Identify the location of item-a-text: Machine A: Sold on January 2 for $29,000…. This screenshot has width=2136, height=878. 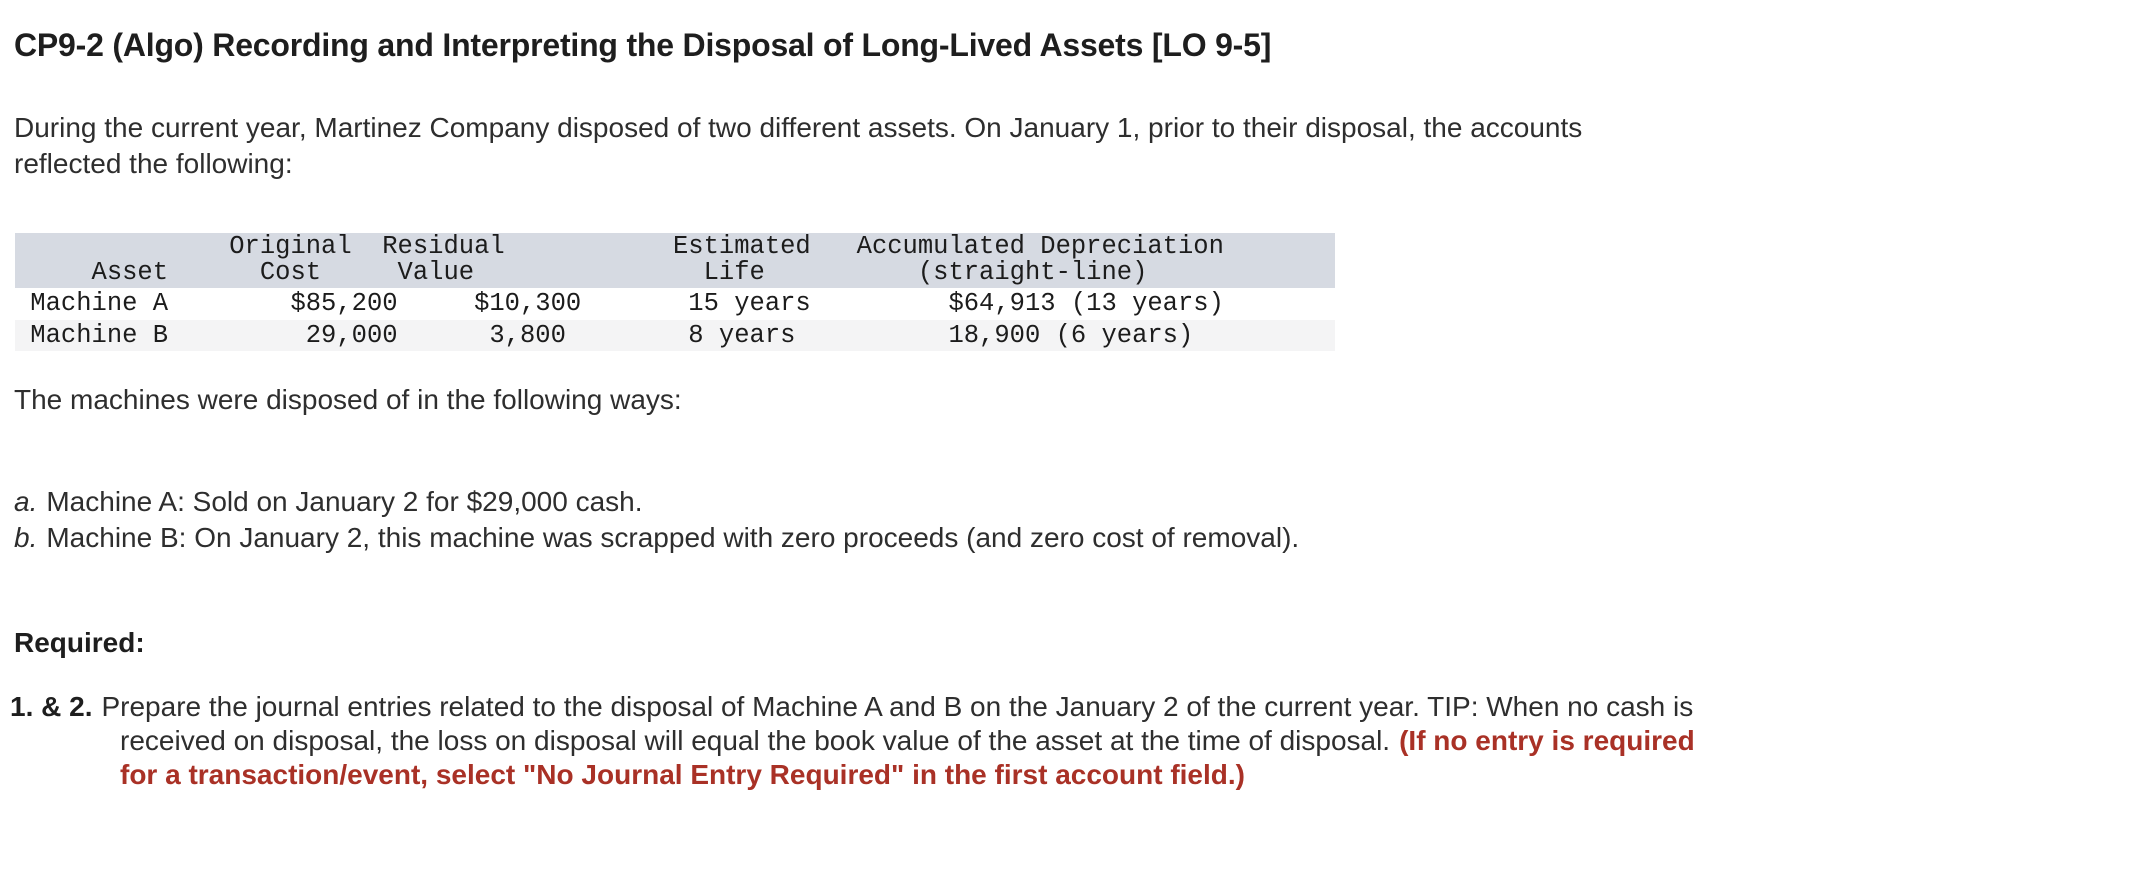
(344, 501).